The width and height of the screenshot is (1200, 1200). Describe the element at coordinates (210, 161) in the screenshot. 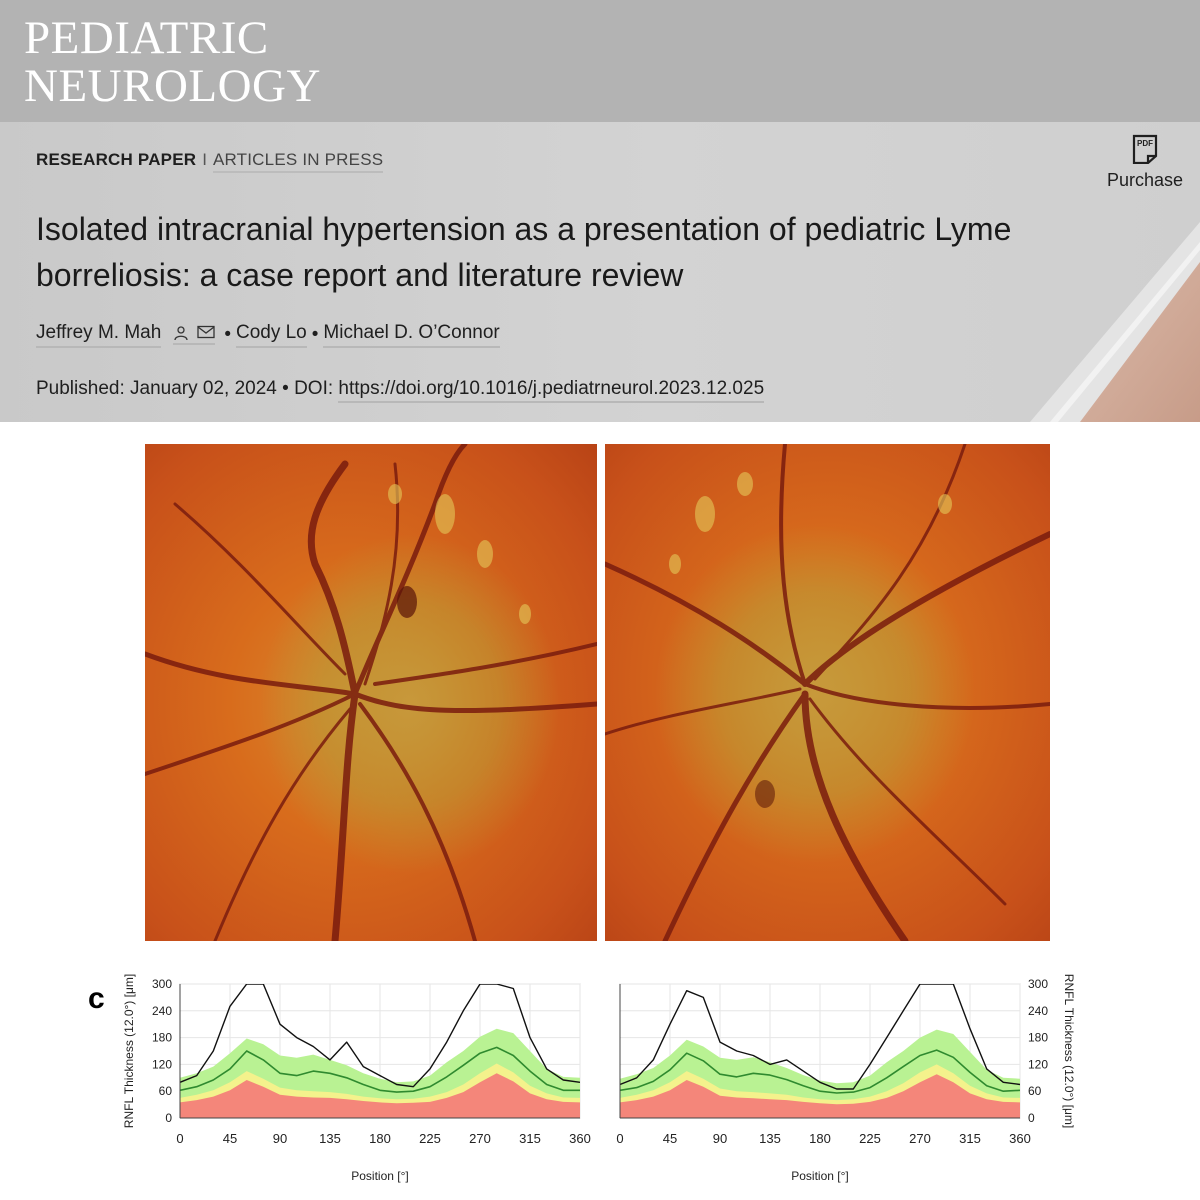

I see `article-kicker: RESEARCH PAPER I ARTICLES IN PRESS` at that location.